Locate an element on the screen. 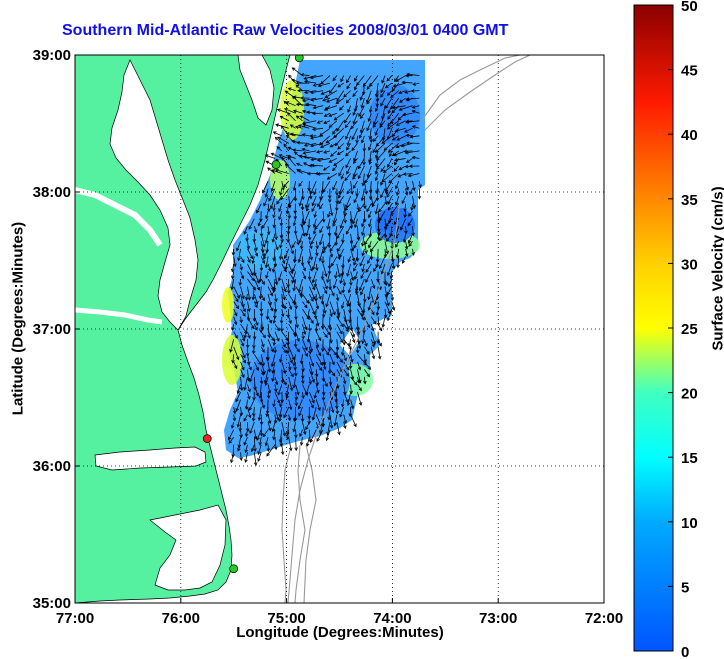 This screenshot has width=724, height=659. radar-station-marker is located at coordinates (207, 438).